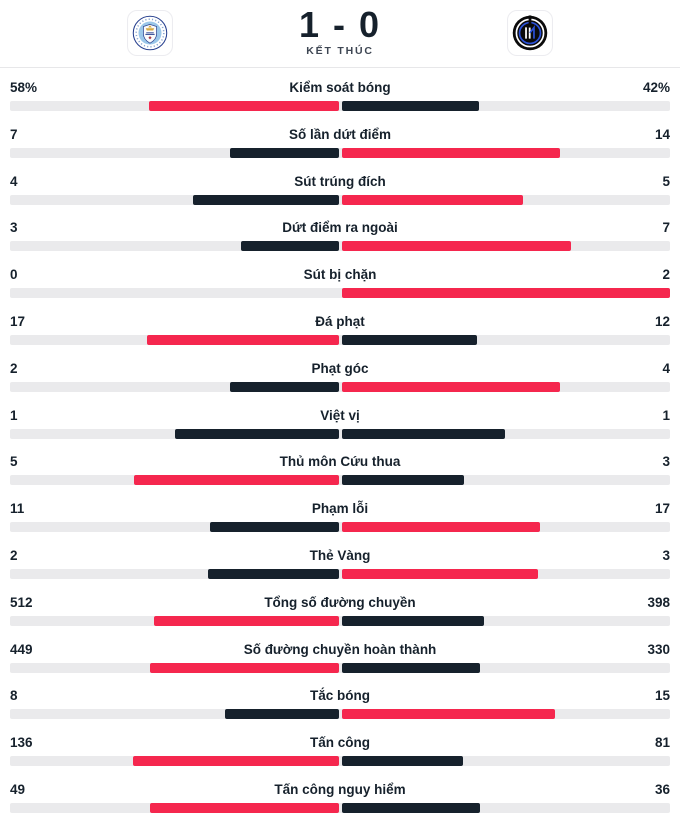 The height and width of the screenshot is (820, 680). I want to click on stat-row-values: 136 Tấn công 81, so click(340, 743).